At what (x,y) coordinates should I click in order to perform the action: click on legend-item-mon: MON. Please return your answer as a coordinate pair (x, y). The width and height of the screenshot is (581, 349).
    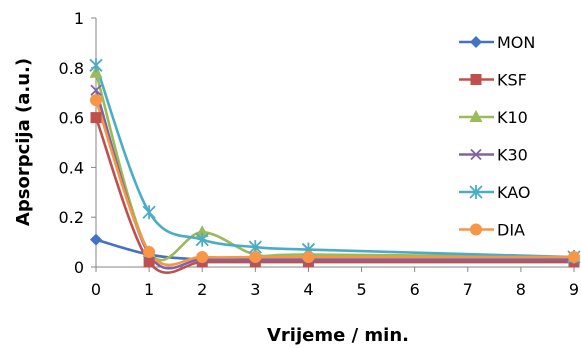
    Looking at the image, I should click on (497, 42).